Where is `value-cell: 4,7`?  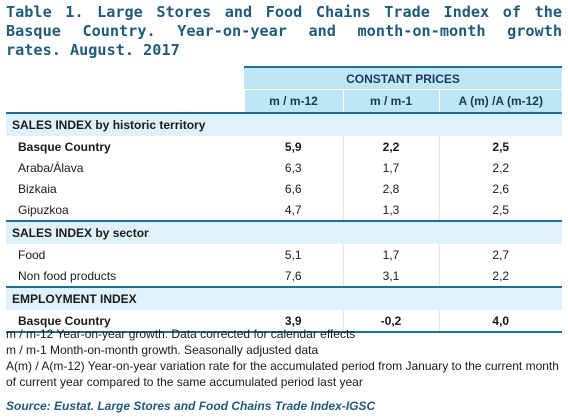 value-cell: 4,7 is located at coordinates (293, 210).